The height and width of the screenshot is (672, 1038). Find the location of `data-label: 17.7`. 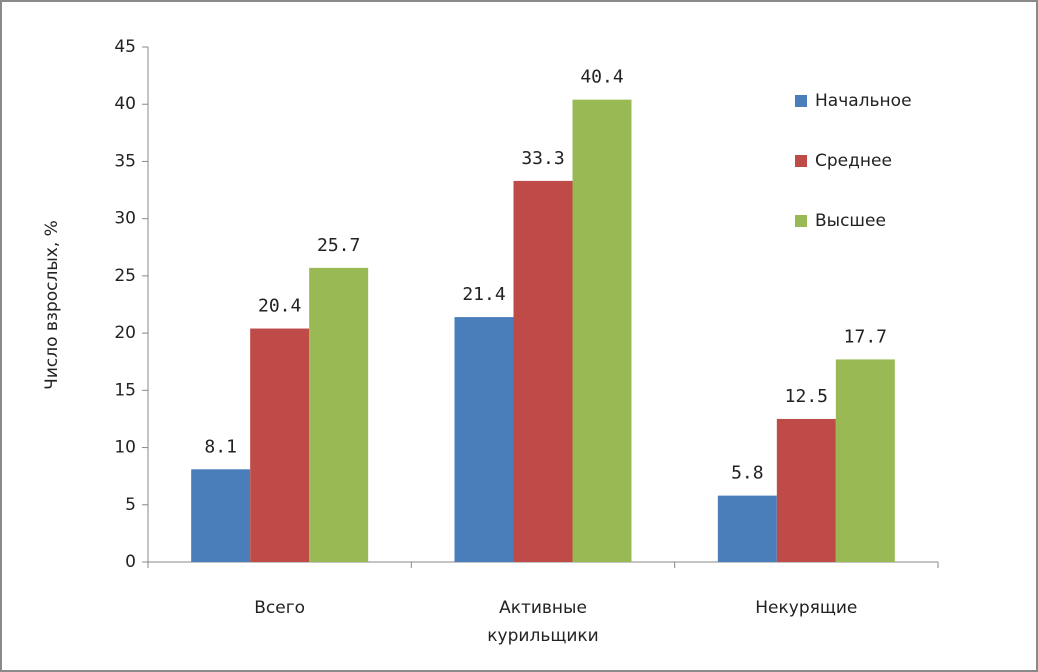

data-label: 17.7 is located at coordinates (865, 336).